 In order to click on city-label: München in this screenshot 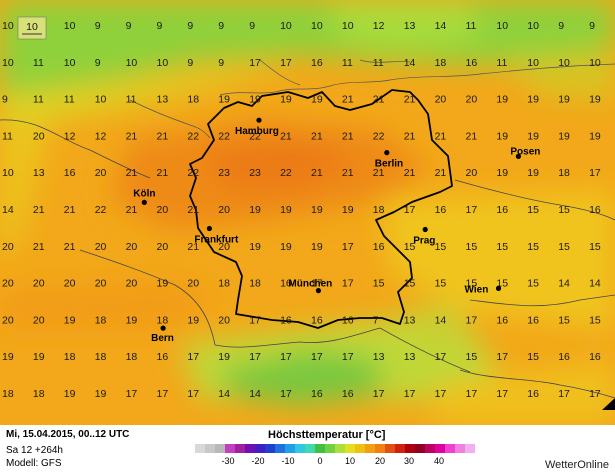, I will do `click(310, 284)`.